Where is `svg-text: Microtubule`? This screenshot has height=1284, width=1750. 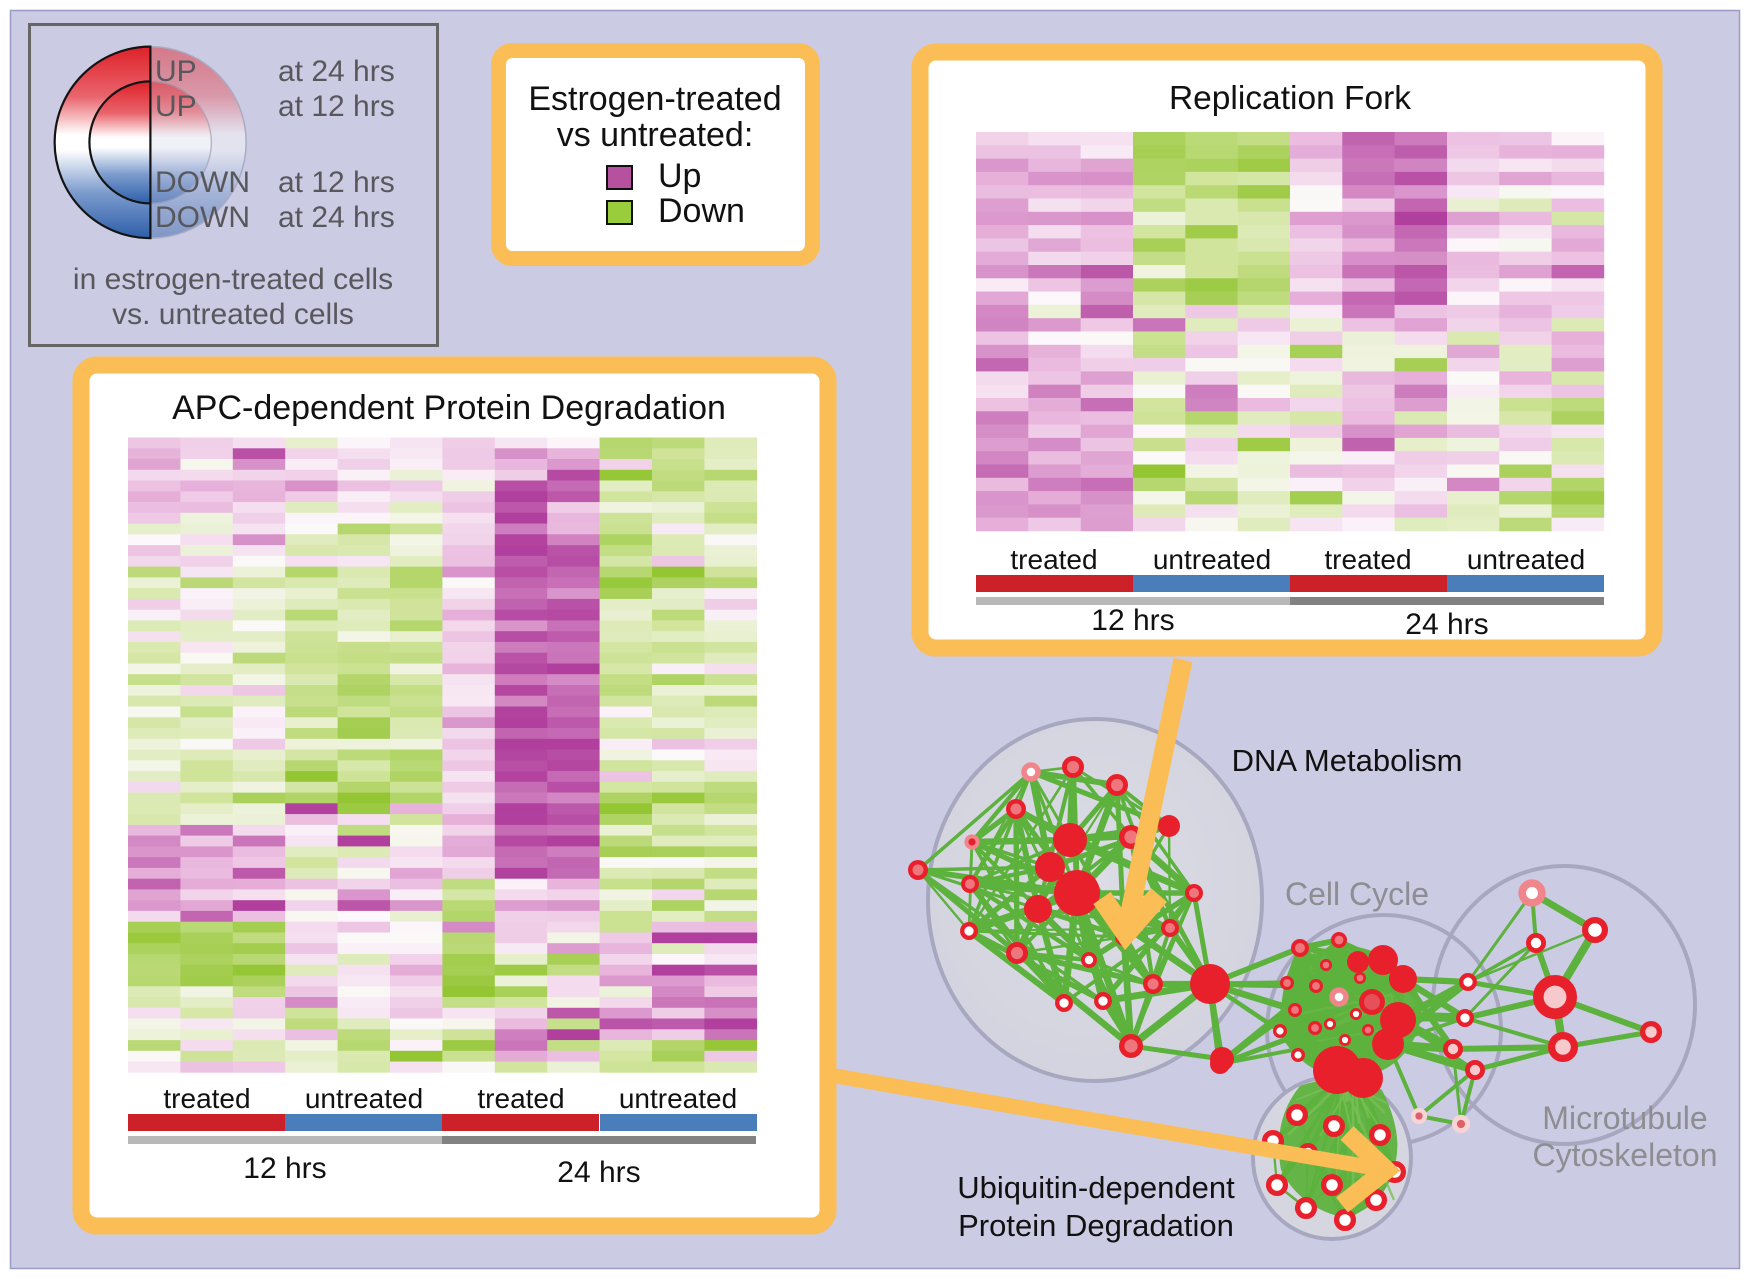 svg-text: Microtubule is located at coordinates (1624, 1118).